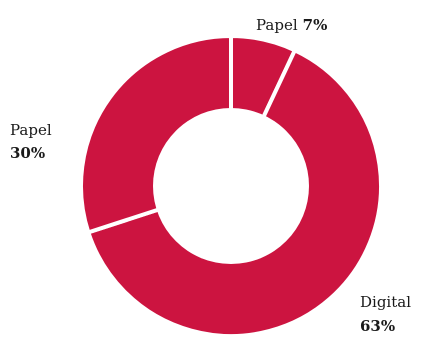 The height and width of the screenshot is (349, 424). I want to click on slice-label-1: Digital 63%, so click(385, 314).